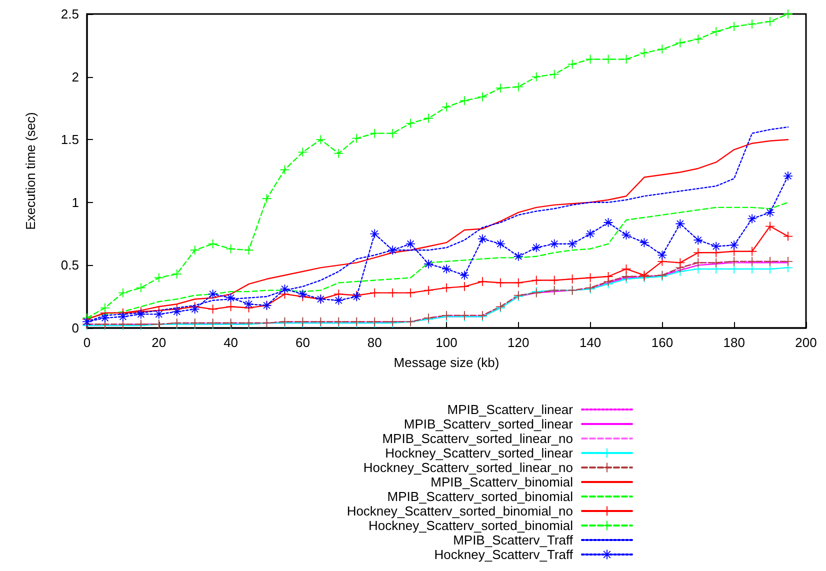 The width and height of the screenshot is (826, 571). Describe the element at coordinates (69, 265) in the screenshot. I see `y-tick-label: 0.5` at that location.